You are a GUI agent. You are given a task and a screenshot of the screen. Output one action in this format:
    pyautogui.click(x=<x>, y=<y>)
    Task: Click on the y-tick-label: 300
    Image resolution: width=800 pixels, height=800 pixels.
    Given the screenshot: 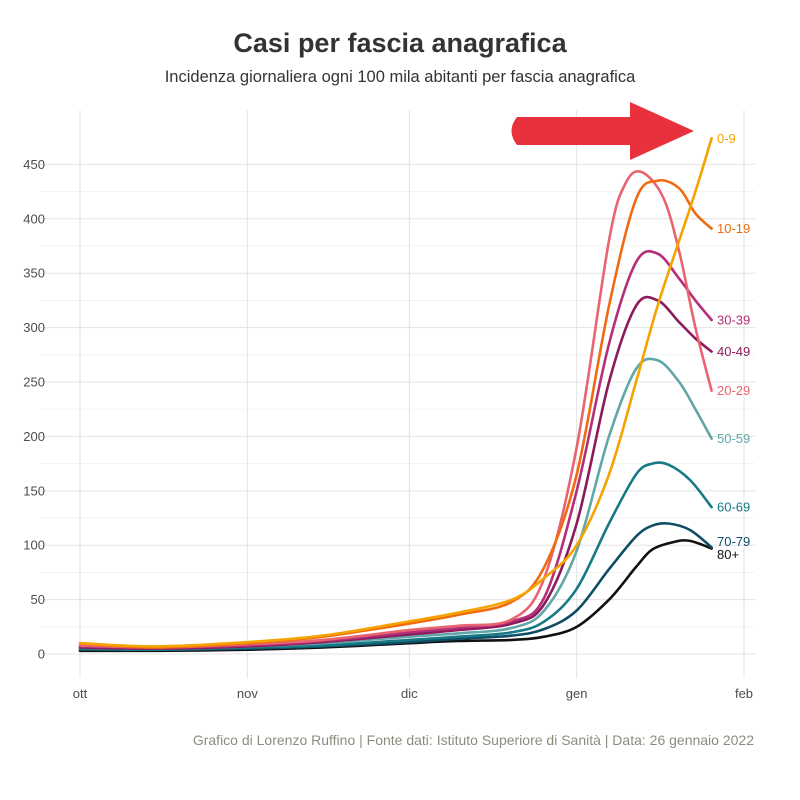 What is the action you would take?
    pyautogui.click(x=34, y=327)
    